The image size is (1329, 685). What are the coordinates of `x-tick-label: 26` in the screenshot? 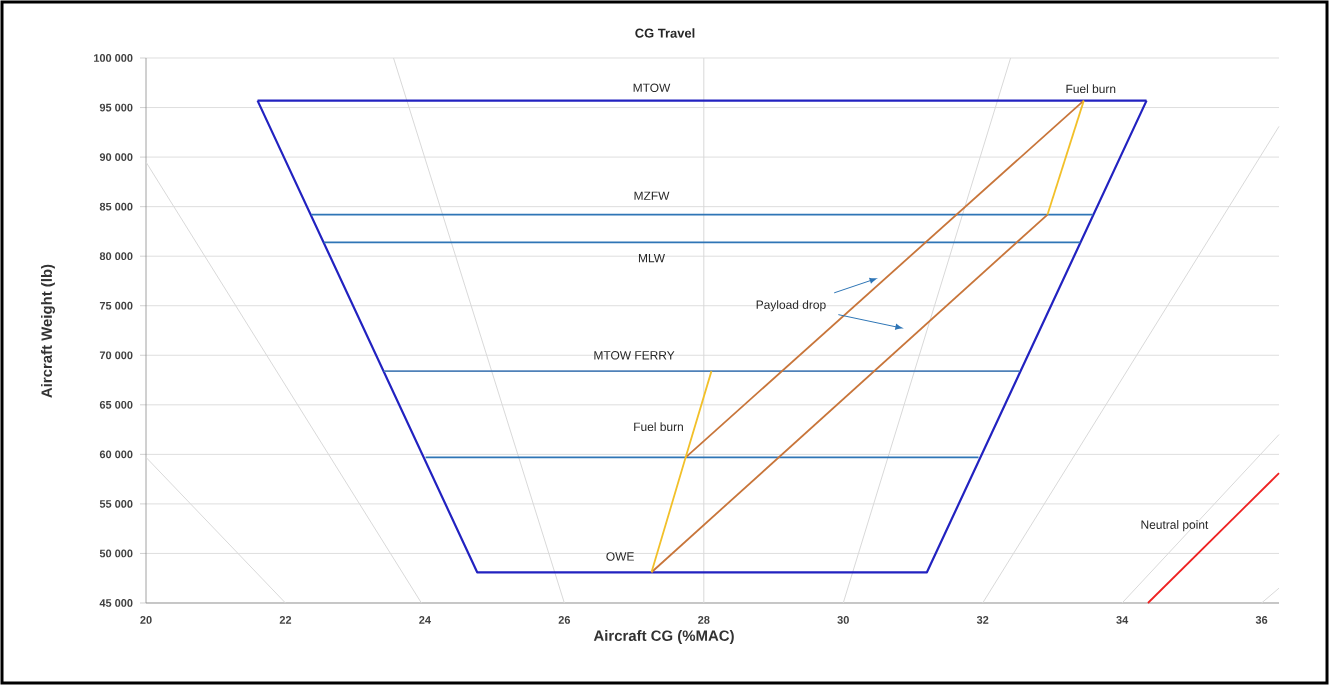 It's located at (564, 620).